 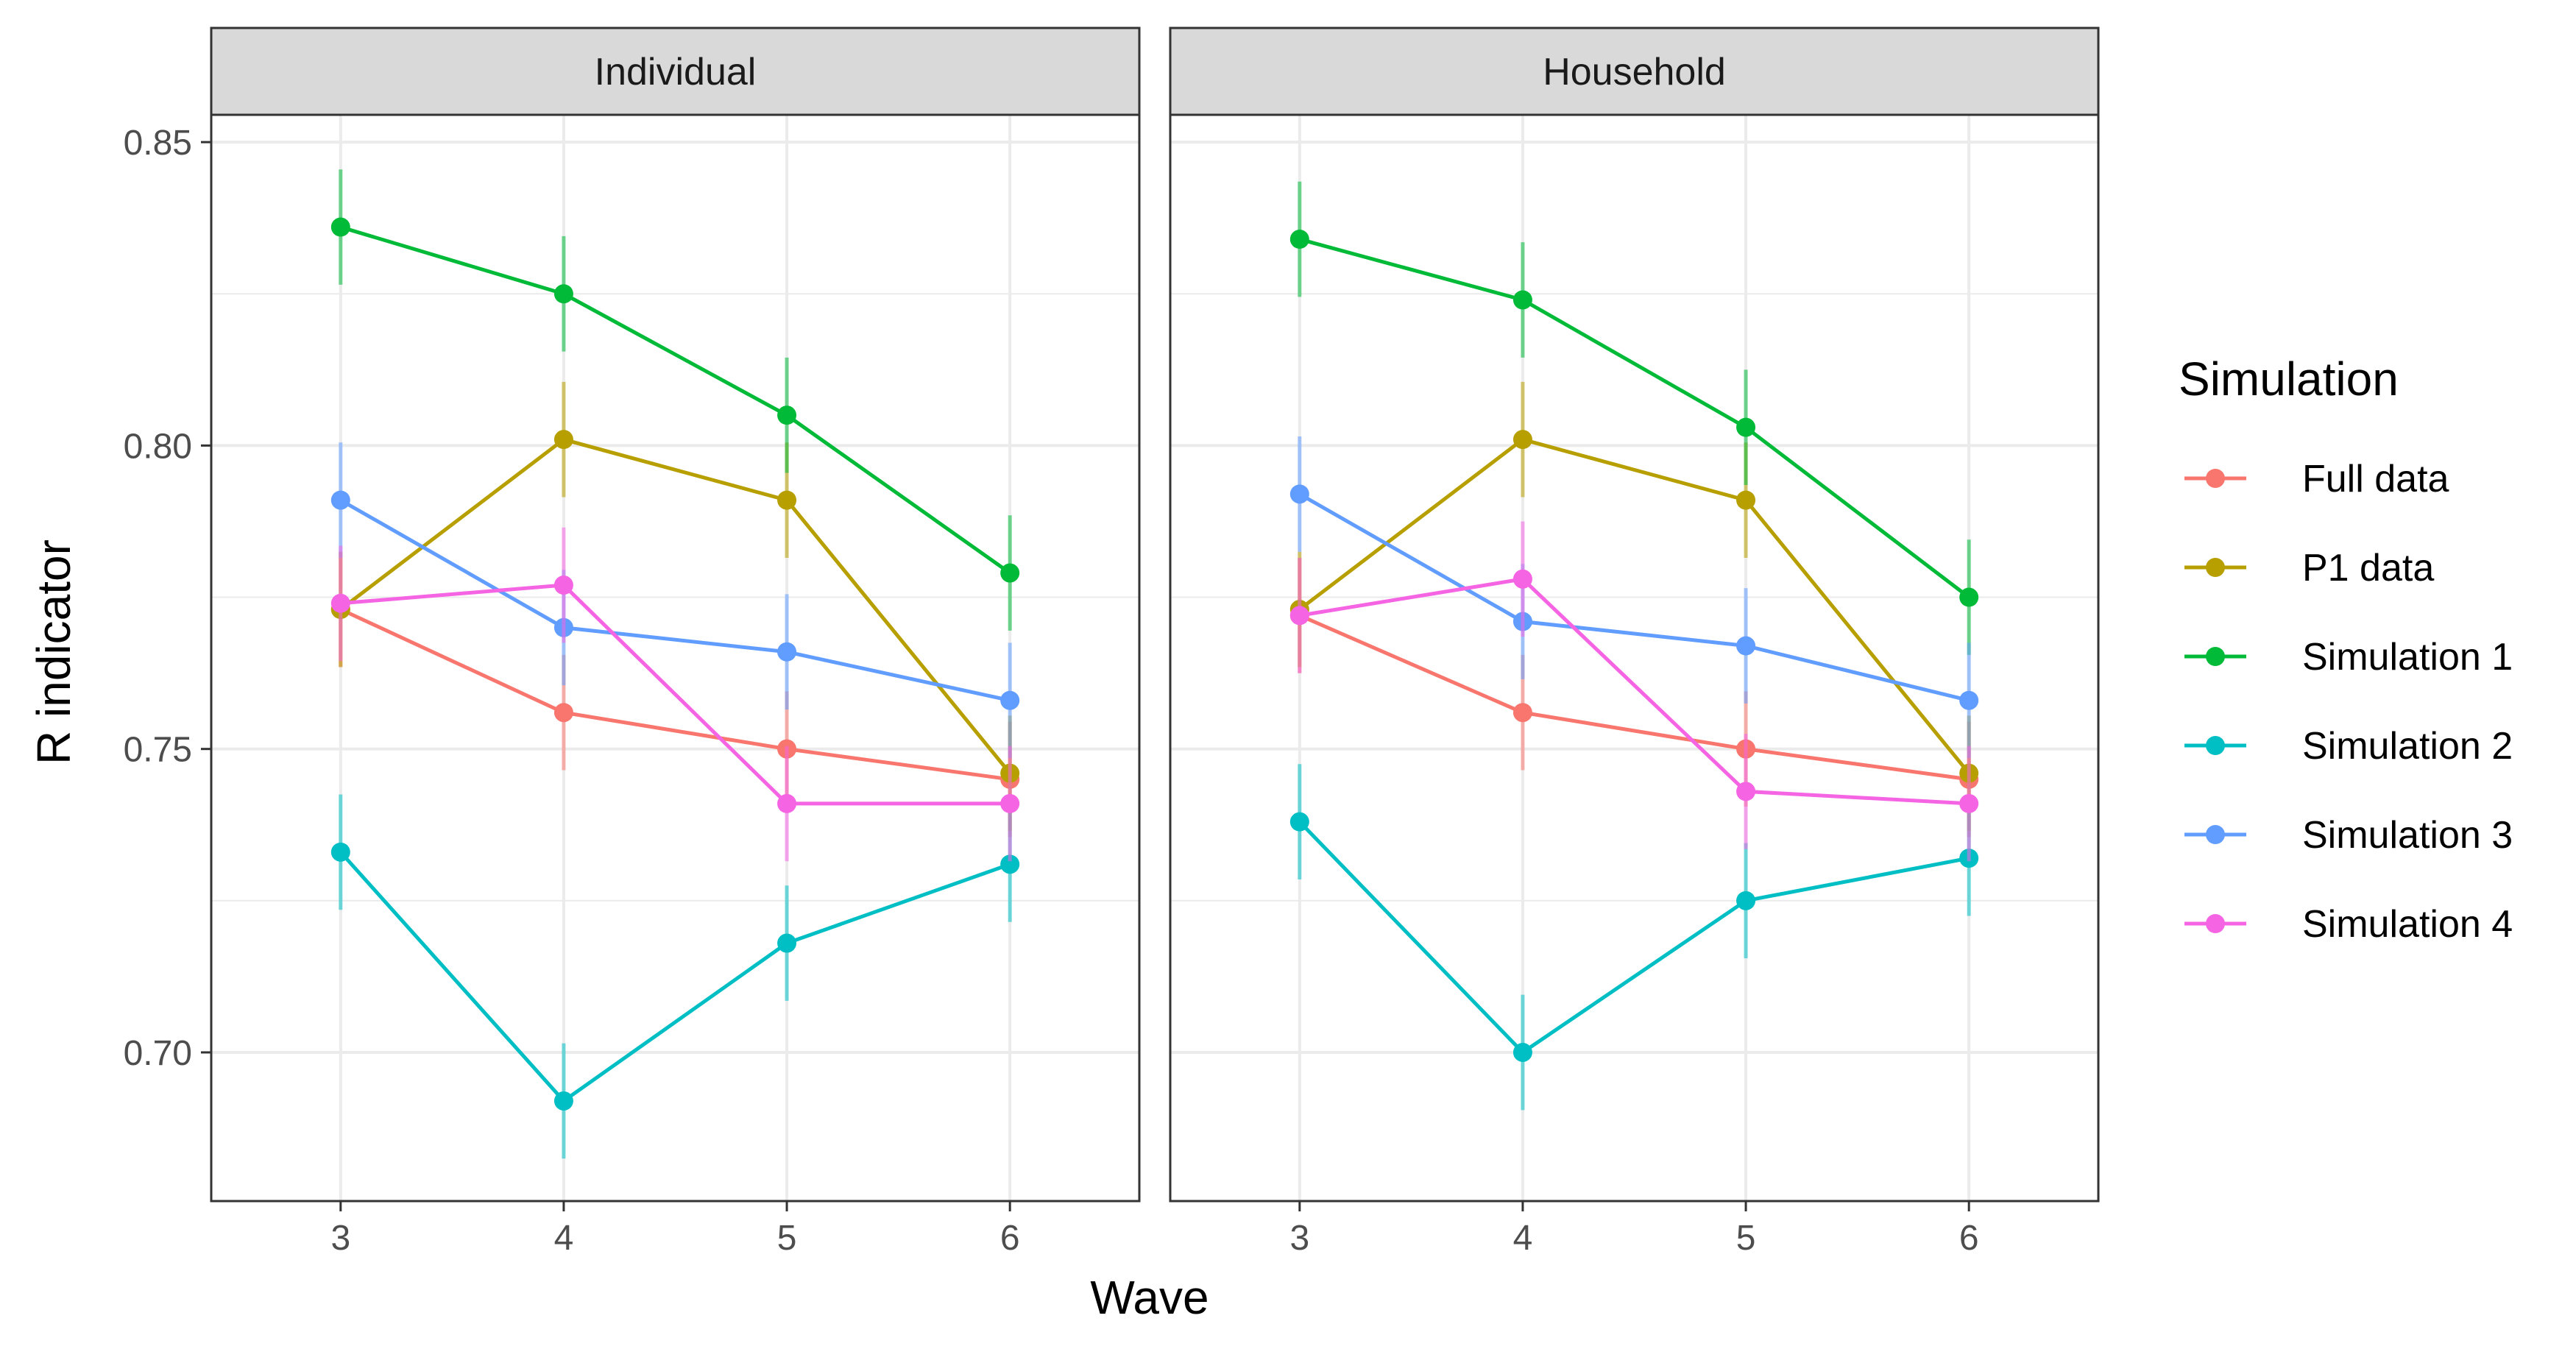 I want to click on y-tick-label: 0.70, so click(x=158, y=1053).